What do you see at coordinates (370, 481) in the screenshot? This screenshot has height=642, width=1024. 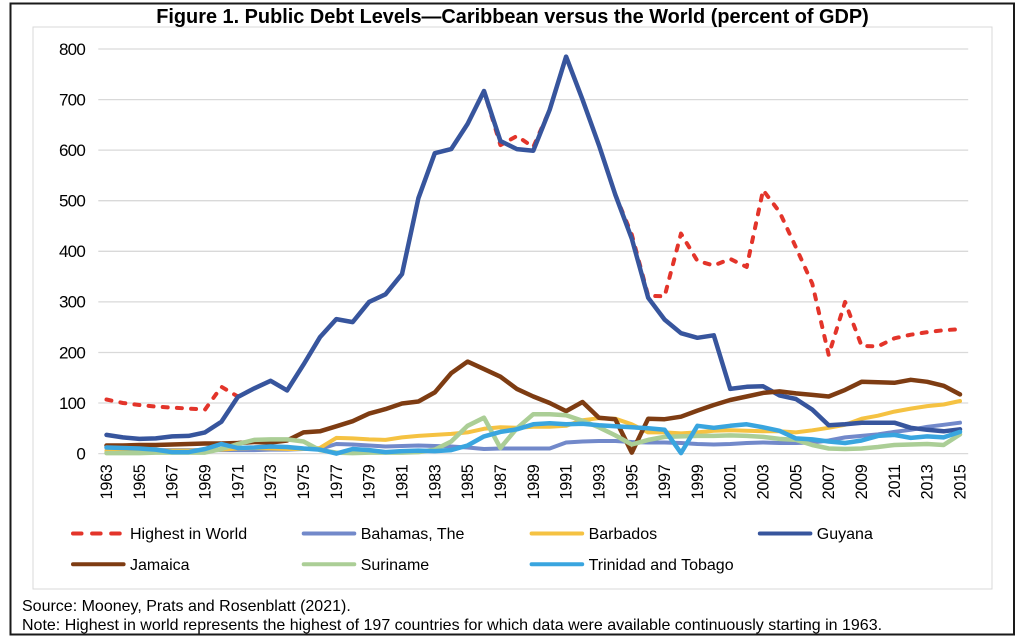 I see `svg-text: 1979` at bounding box center [370, 481].